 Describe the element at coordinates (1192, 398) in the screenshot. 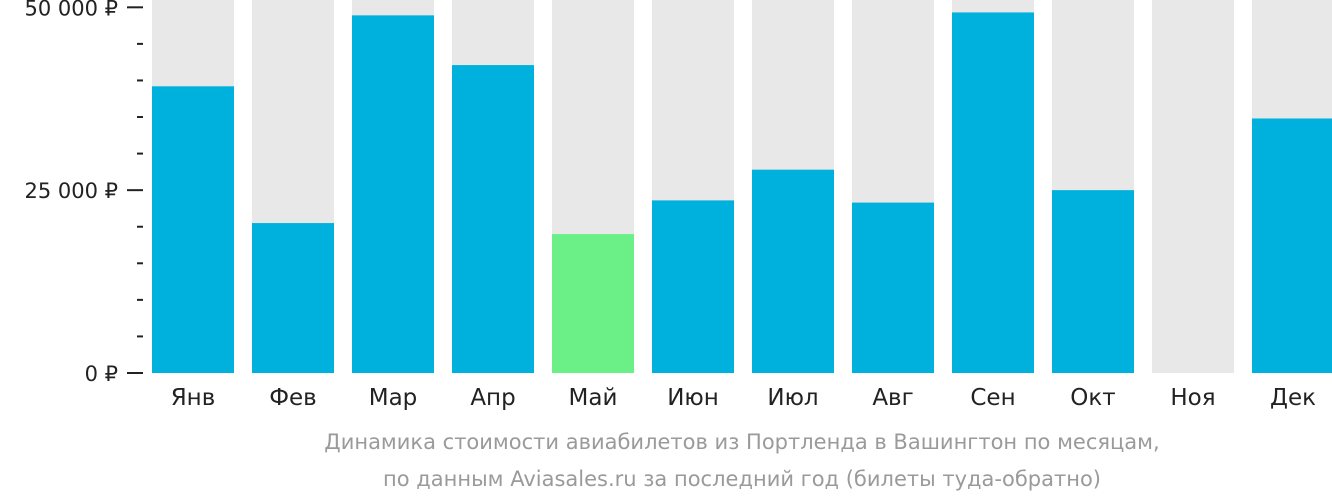

I see `x-tick-label: Ноя` at that location.